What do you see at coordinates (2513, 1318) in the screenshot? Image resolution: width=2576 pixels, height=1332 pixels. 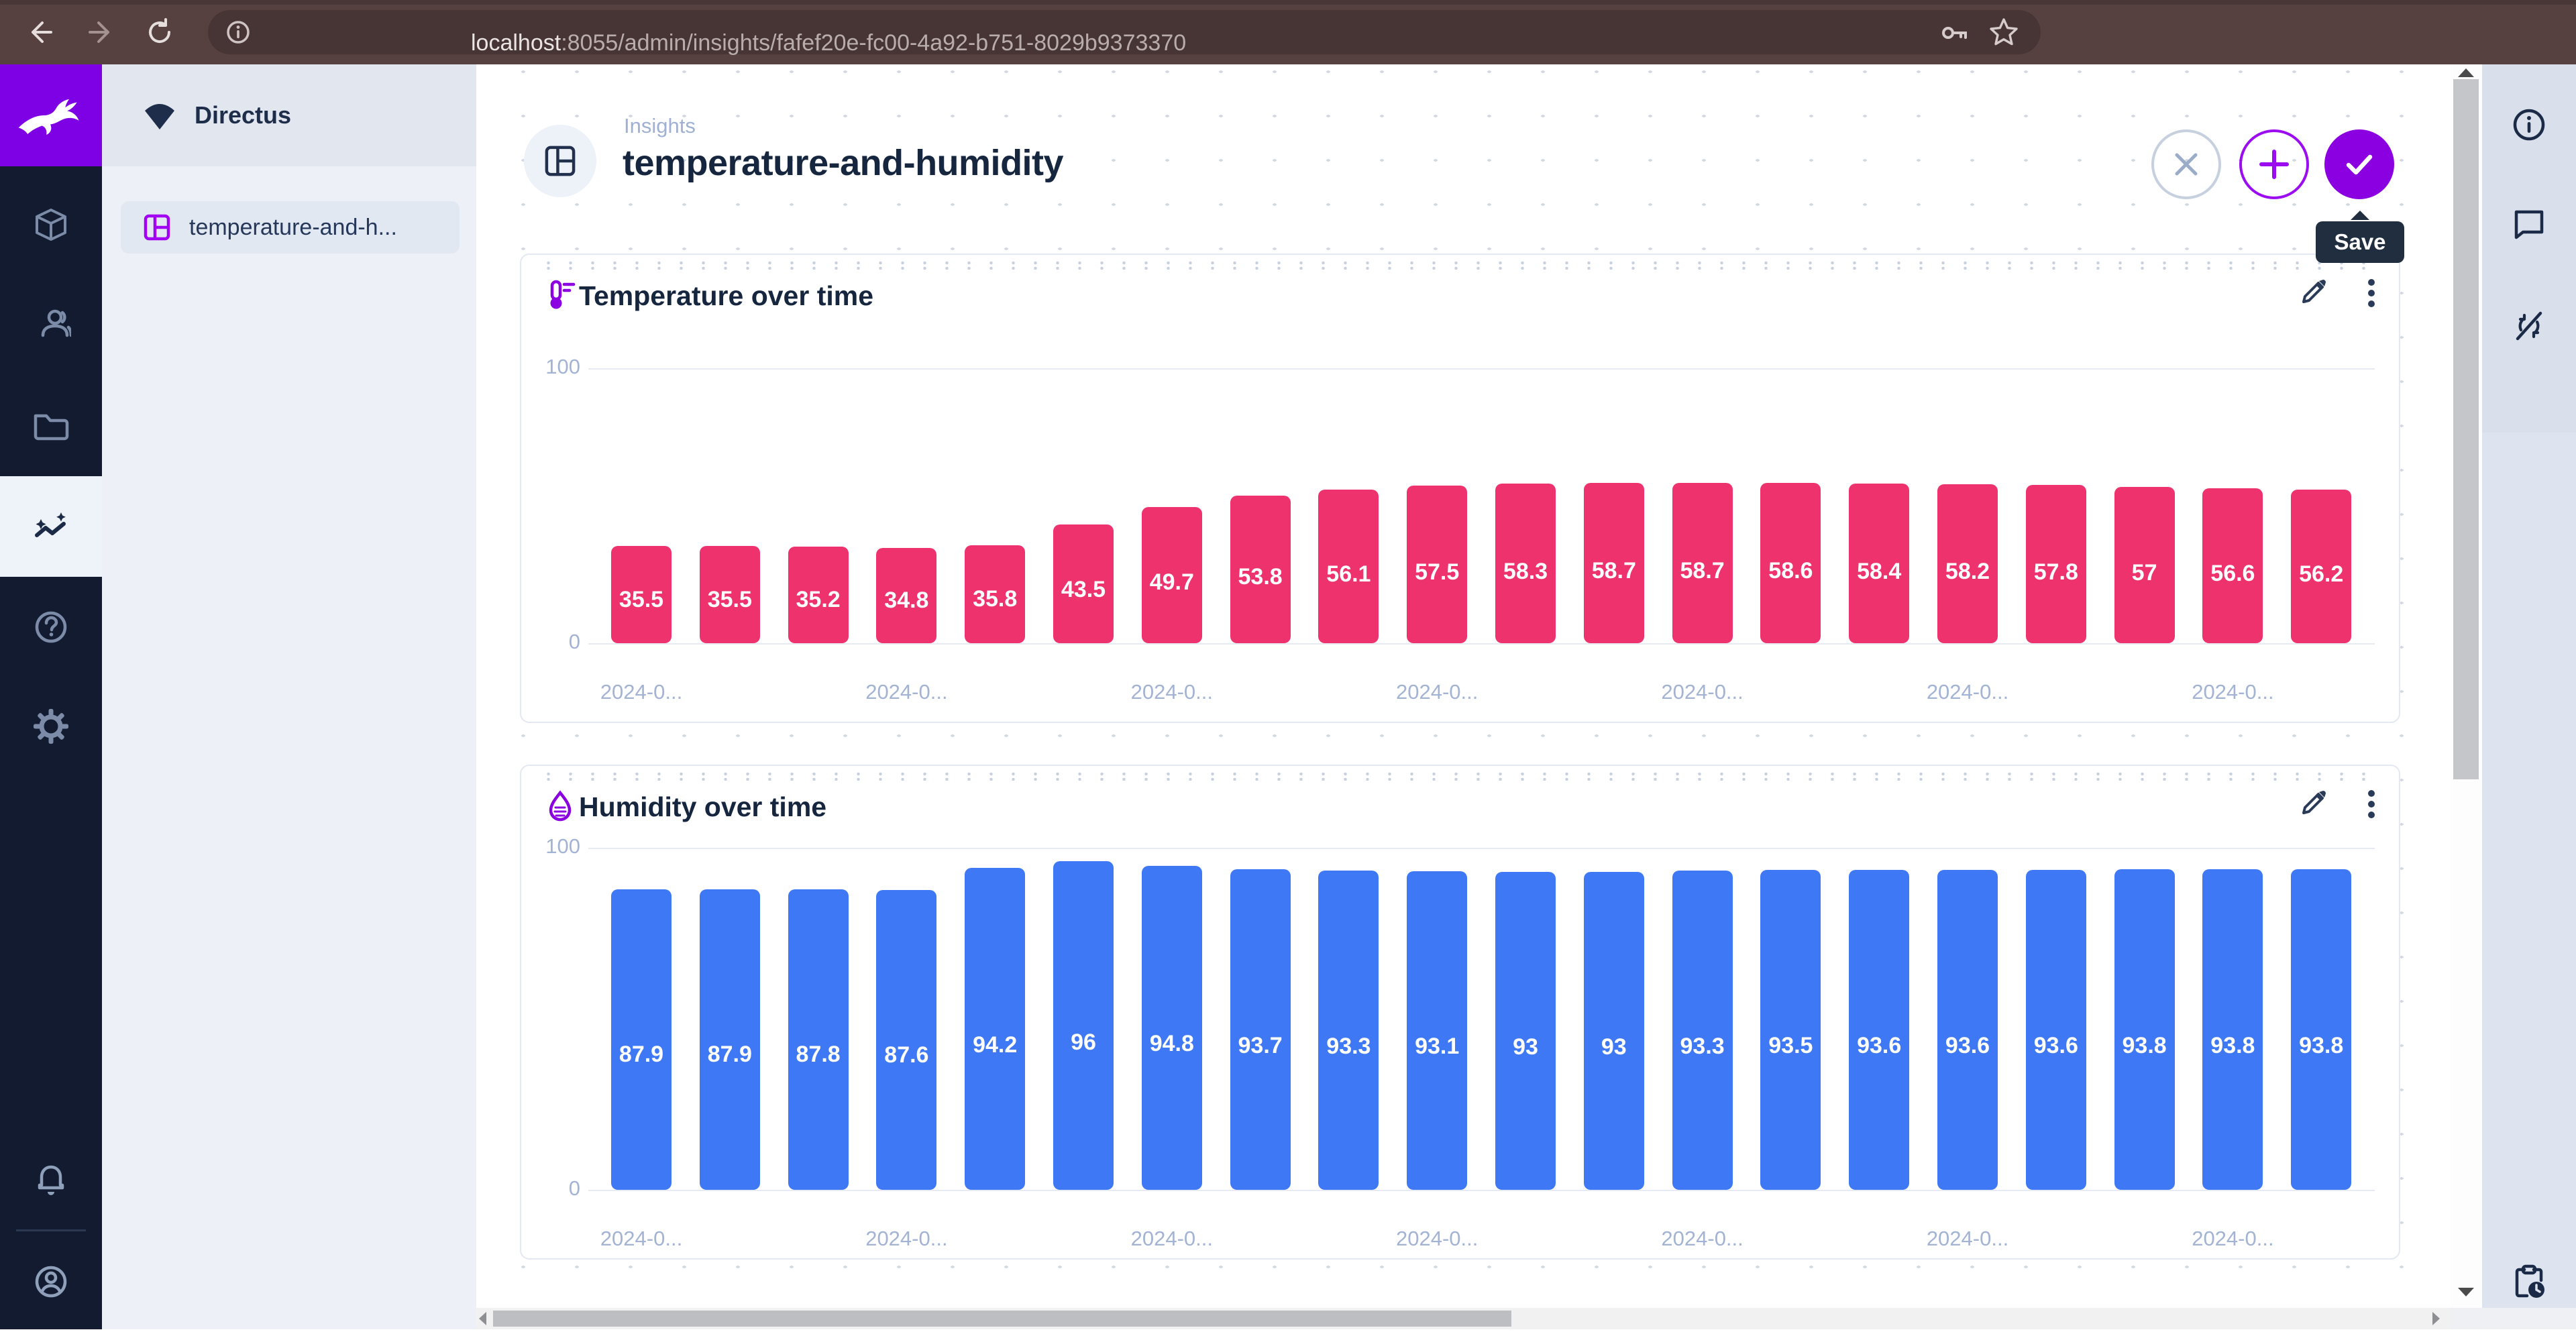 I see `scrollbar-corner` at bounding box center [2513, 1318].